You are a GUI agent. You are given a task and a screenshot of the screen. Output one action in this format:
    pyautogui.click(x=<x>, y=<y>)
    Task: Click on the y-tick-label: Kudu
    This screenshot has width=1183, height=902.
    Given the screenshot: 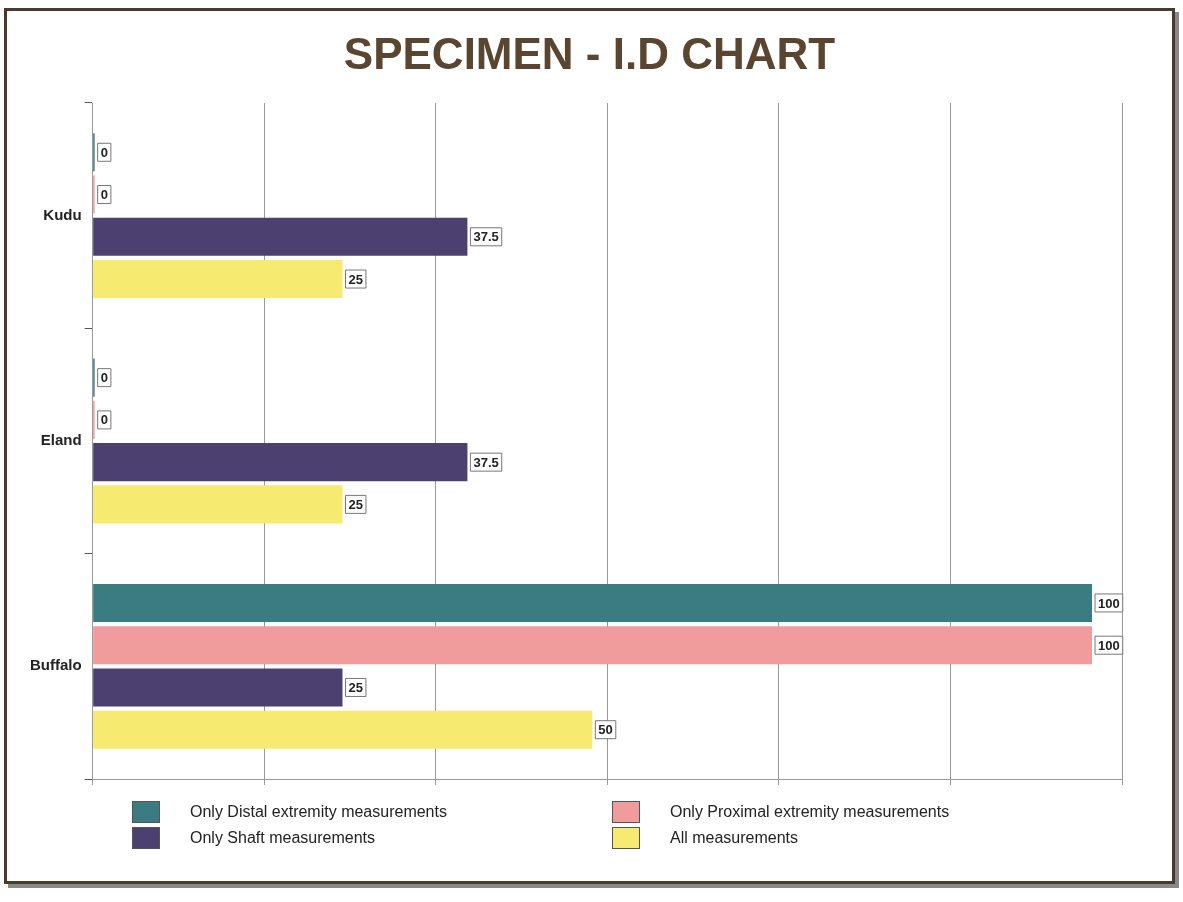 What is the action you would take?
    pyautogui.click(x=62, y=214)
    